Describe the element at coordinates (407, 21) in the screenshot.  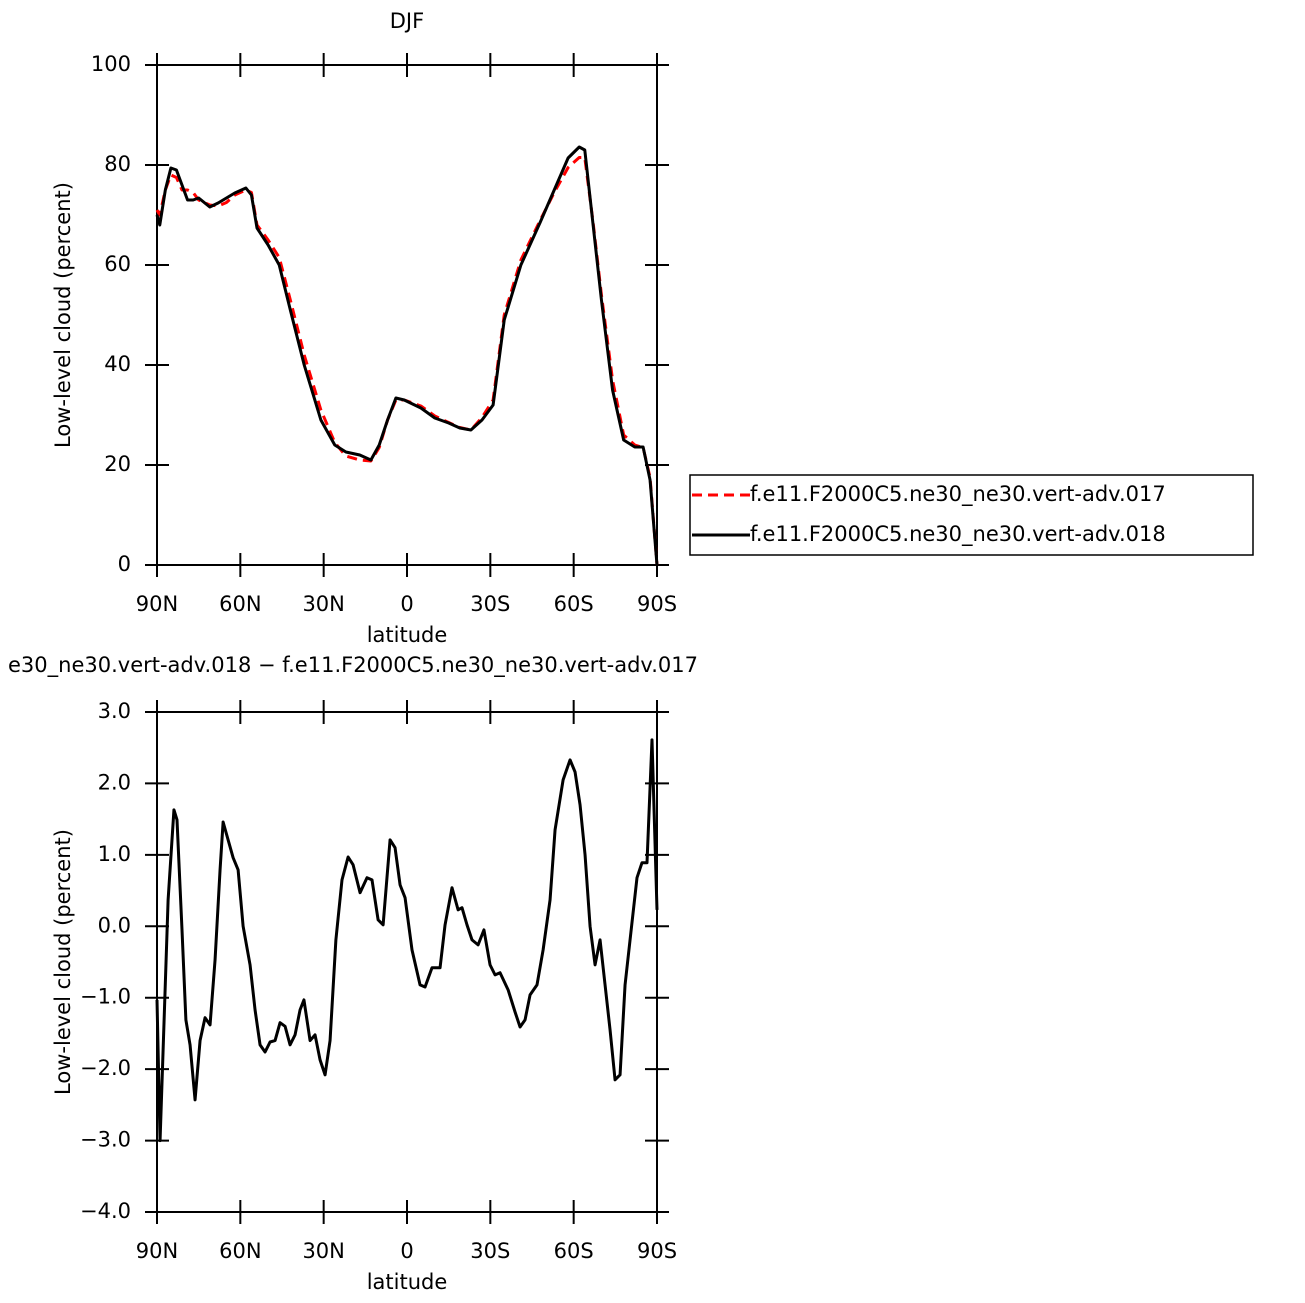
I see `chart-title: DJF` at that location.